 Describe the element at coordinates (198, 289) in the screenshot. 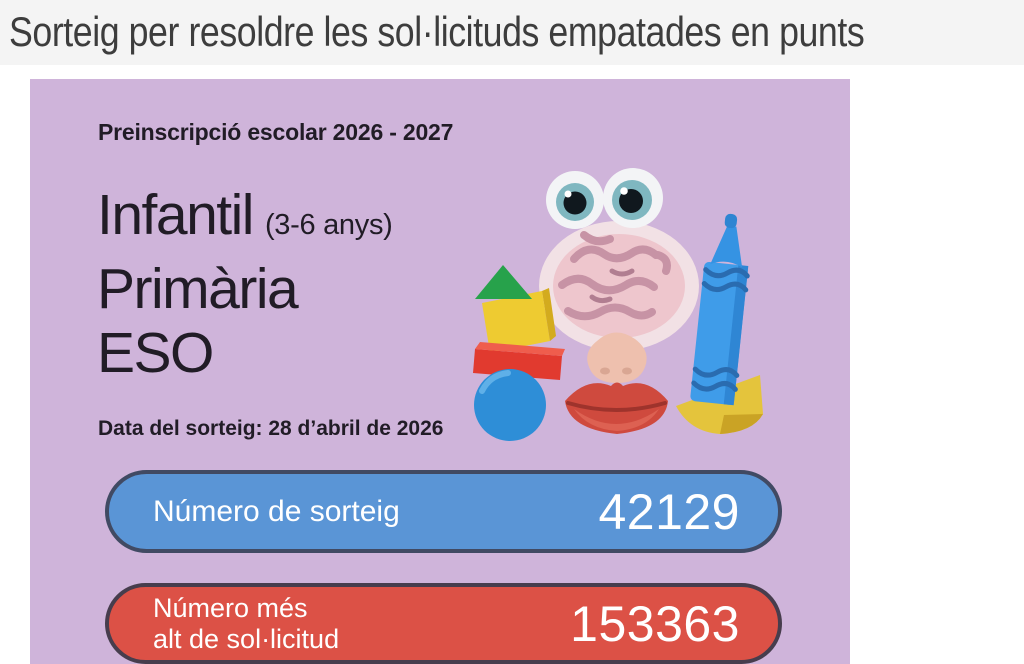

I see `level-primaria: Primària` at that location.